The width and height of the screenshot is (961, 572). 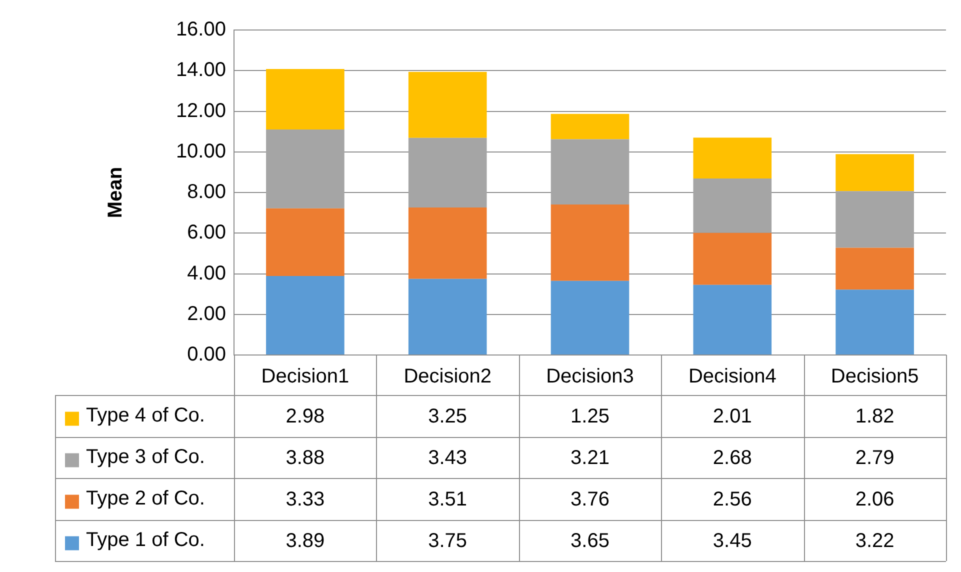 What do you see at coordinates (590, 377) in the screenshot?
I see `x-tick-label: Decision3` at bounding box center [590, 377].